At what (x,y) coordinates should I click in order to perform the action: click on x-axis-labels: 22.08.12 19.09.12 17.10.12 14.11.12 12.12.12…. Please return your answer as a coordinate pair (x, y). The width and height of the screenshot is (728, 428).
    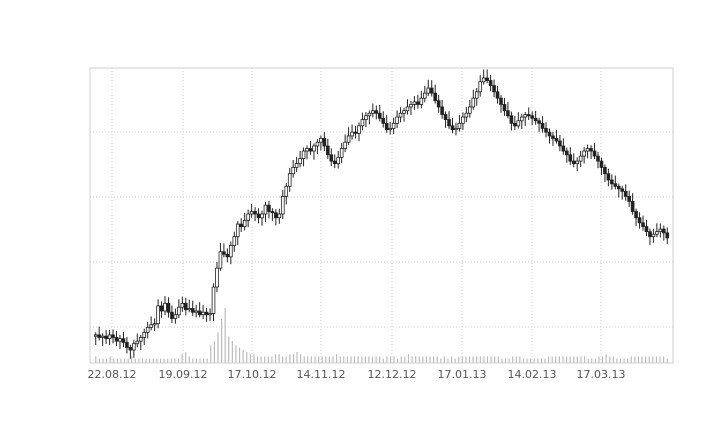
    Looking at the image, I should click on (357, 374).